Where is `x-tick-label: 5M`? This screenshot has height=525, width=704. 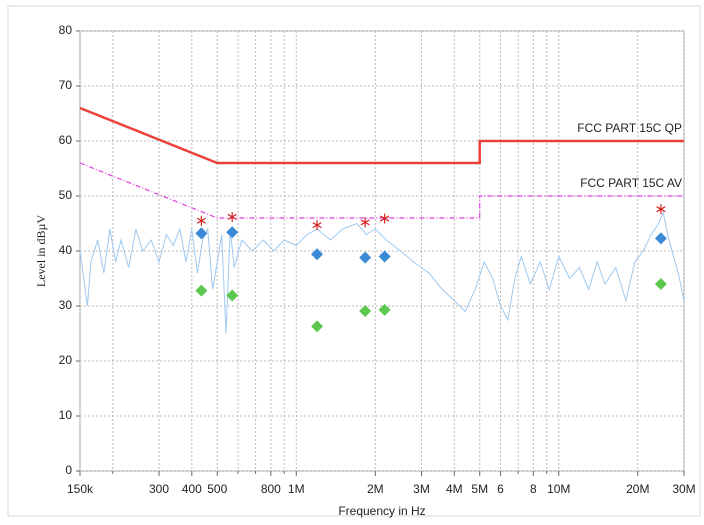 x-tick-label: 5M is located at coordinates (479, 489).